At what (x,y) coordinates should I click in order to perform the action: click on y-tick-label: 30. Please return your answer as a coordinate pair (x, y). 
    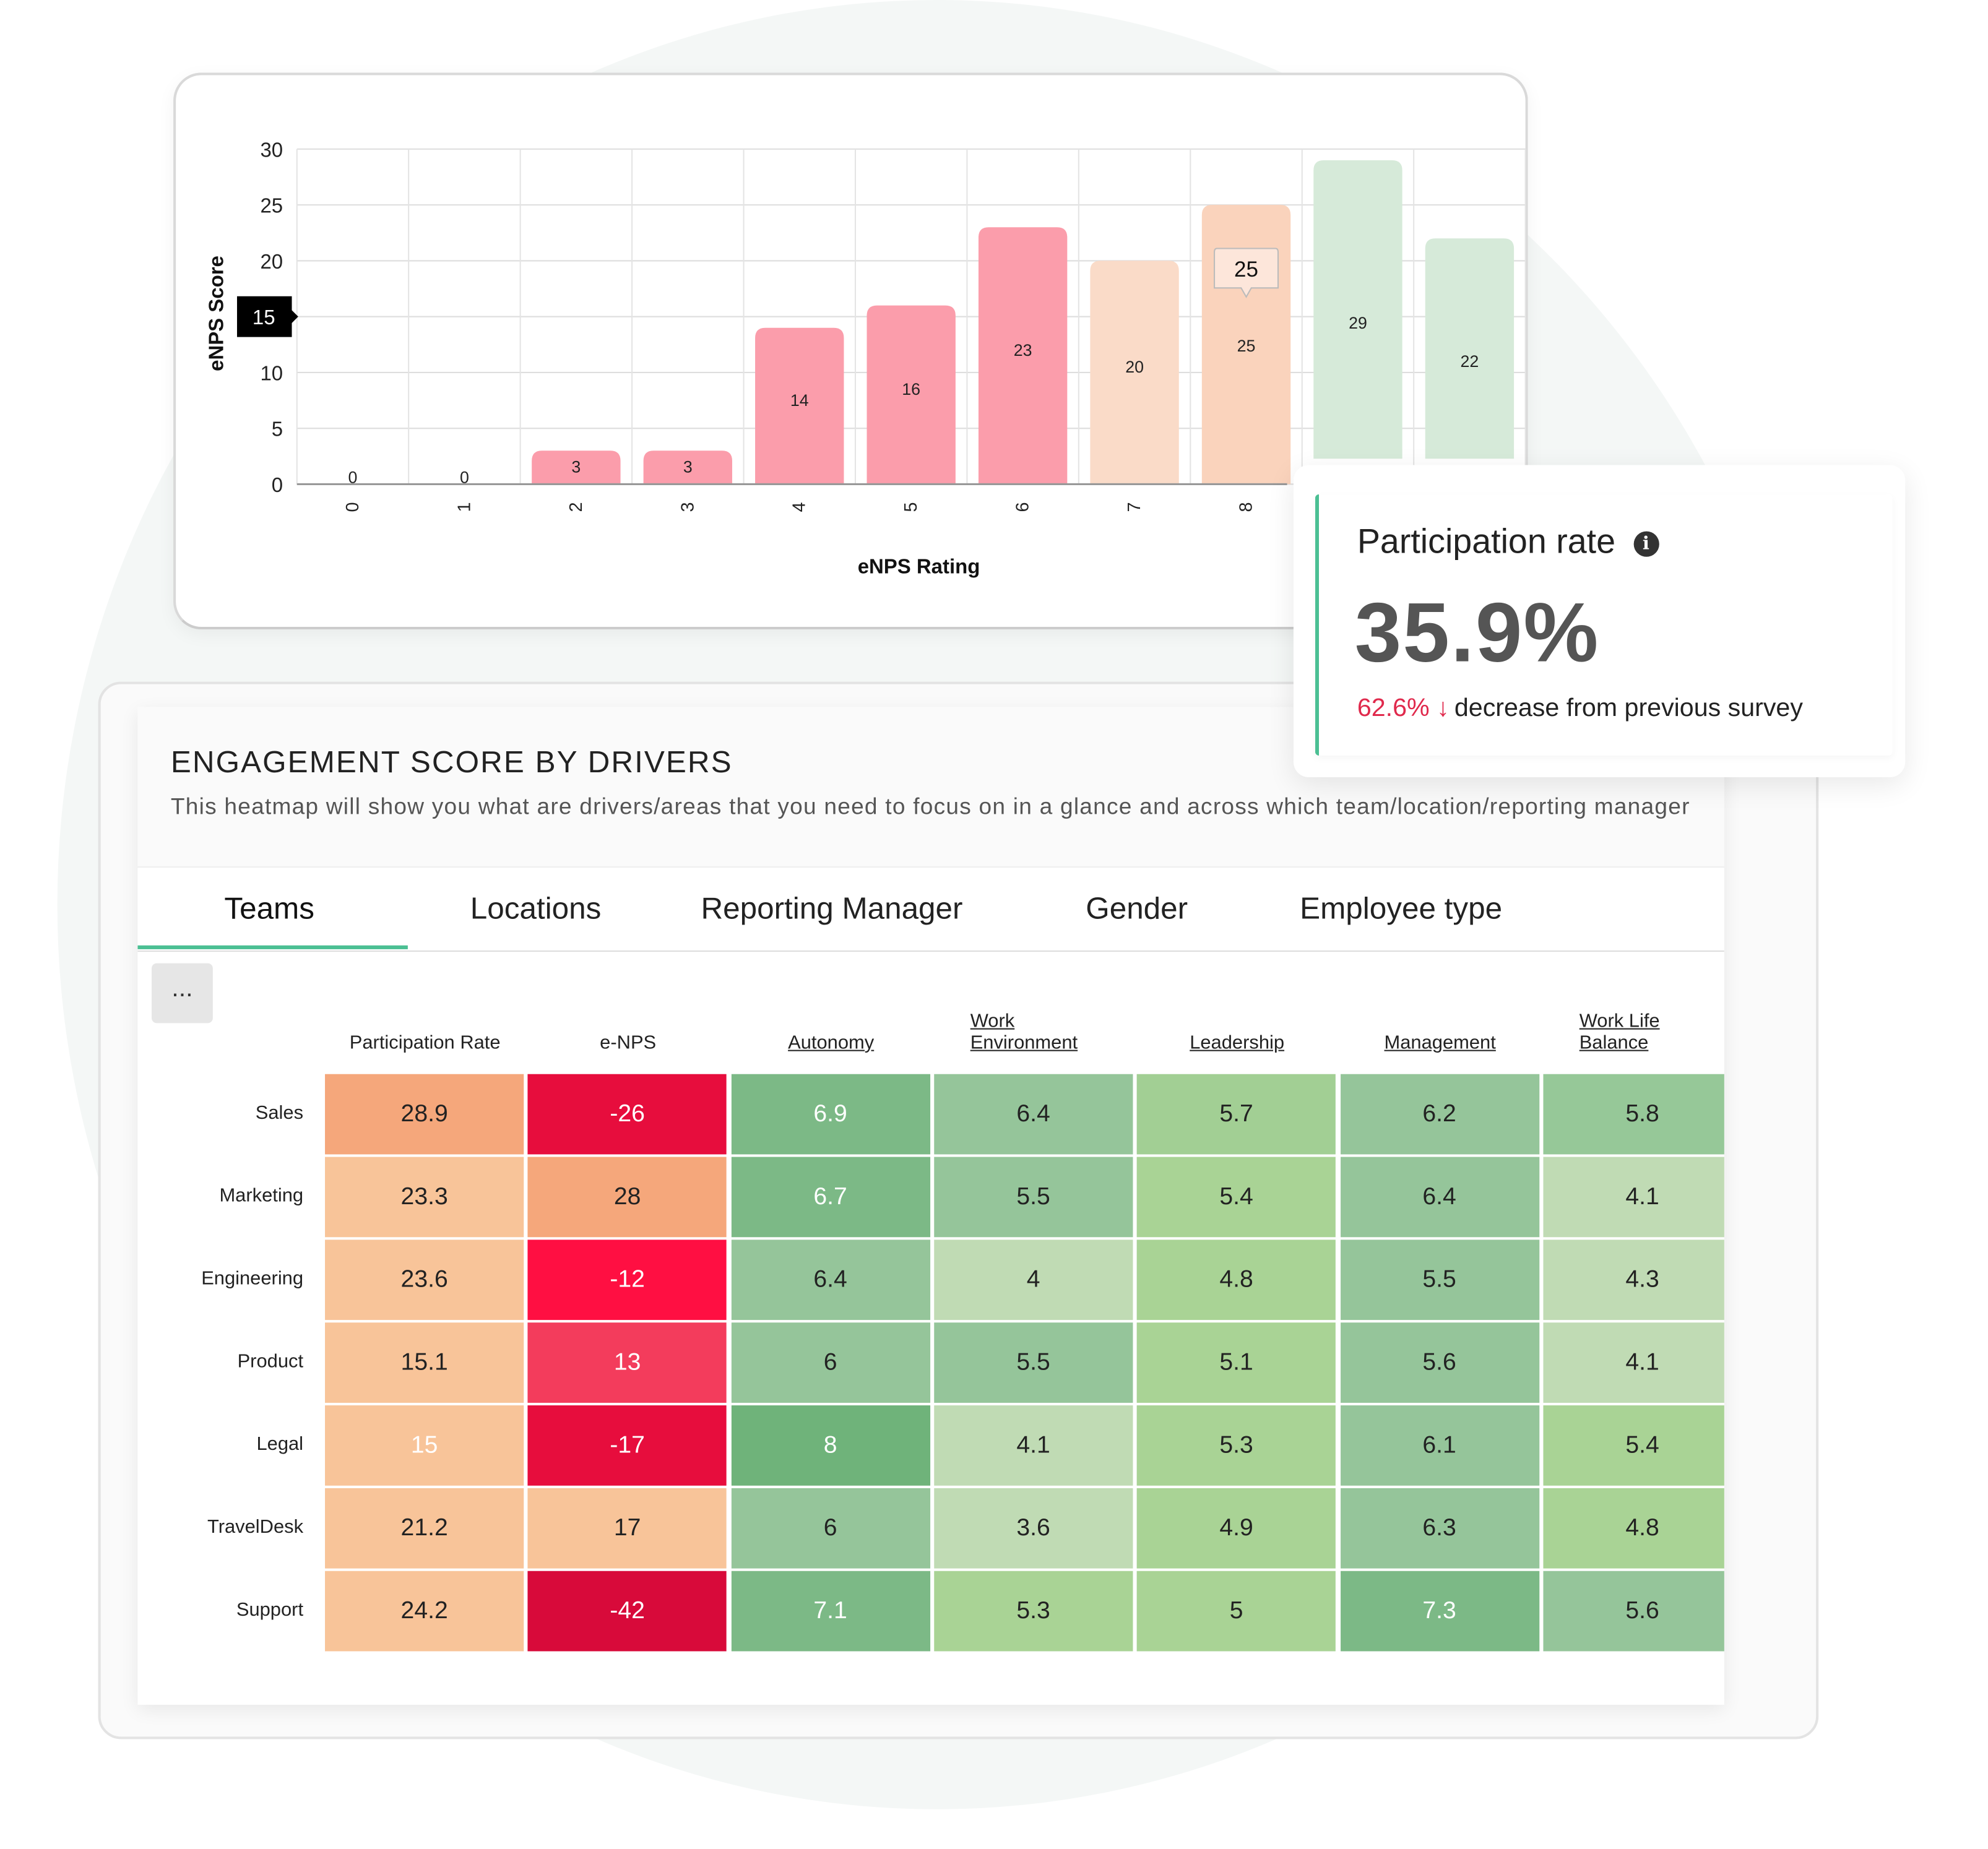
    Looking at the image, I should click on (271, 149).